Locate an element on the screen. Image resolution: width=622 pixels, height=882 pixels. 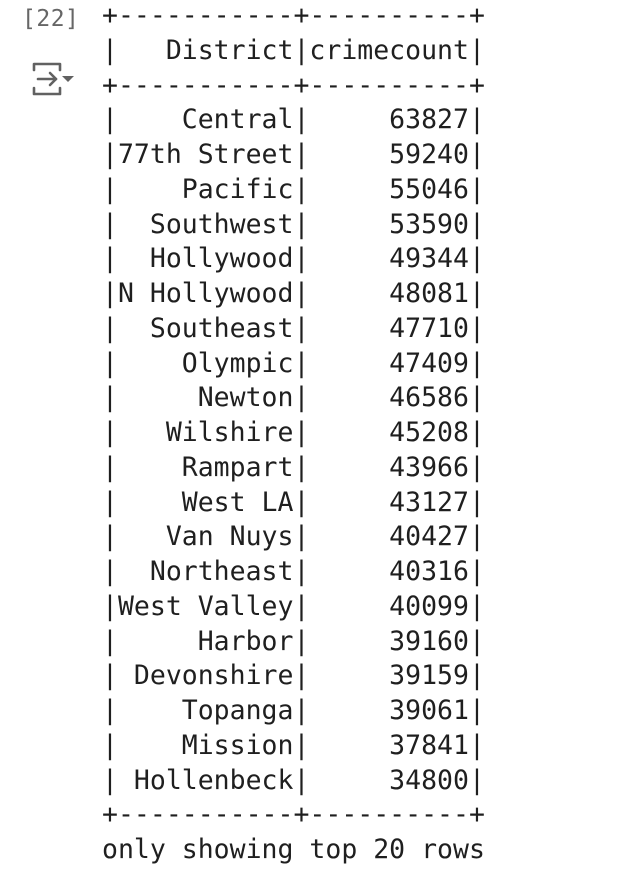
table-row: | West LA| 43127| is located at coordinates (293, 502).